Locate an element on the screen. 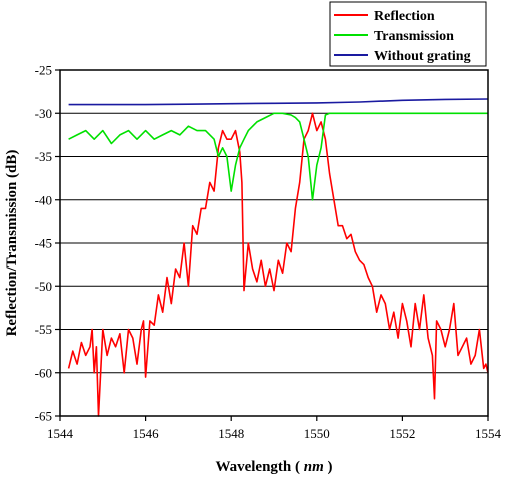 This screenshot has width=505, height=482. x-tick-label: 1550 is located at coordinates (317, 433).